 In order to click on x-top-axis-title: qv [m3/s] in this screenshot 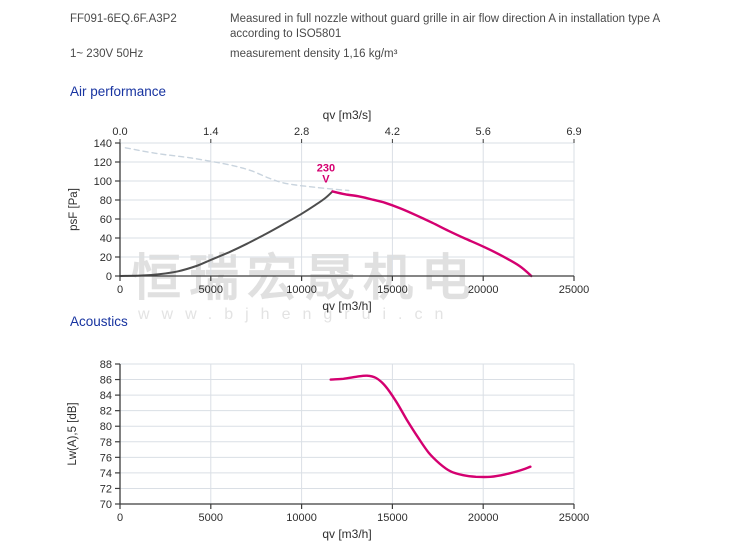, I will do `click(347, 115)`.